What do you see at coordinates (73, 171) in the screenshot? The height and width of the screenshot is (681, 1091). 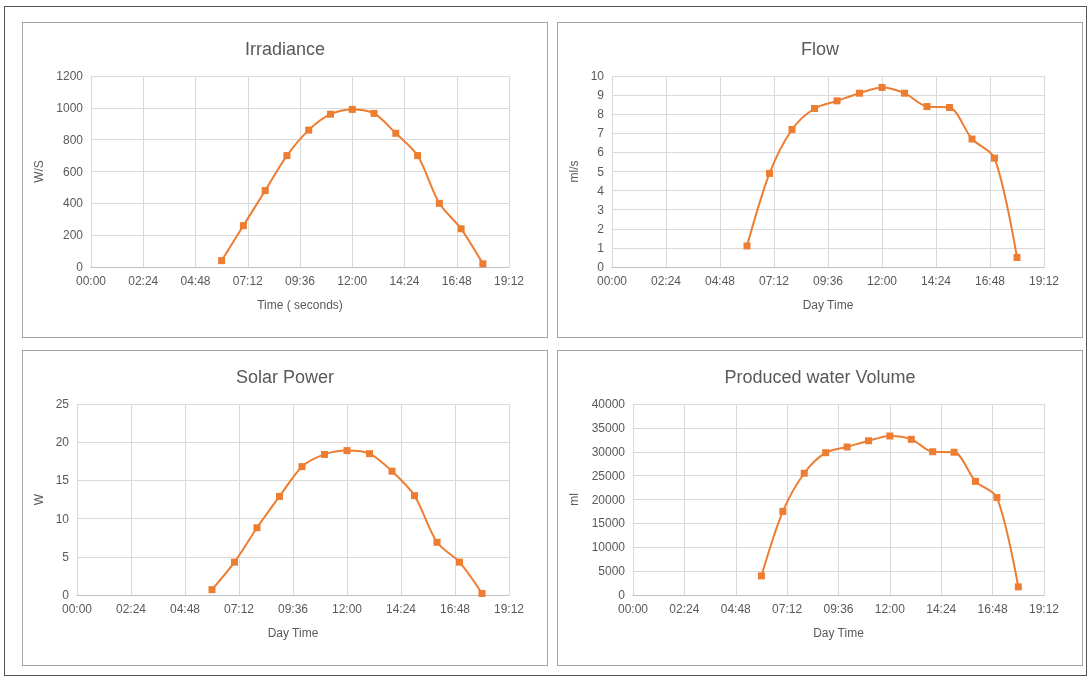 I see `y-tick-label: 600` at bounding box center [73, 171].